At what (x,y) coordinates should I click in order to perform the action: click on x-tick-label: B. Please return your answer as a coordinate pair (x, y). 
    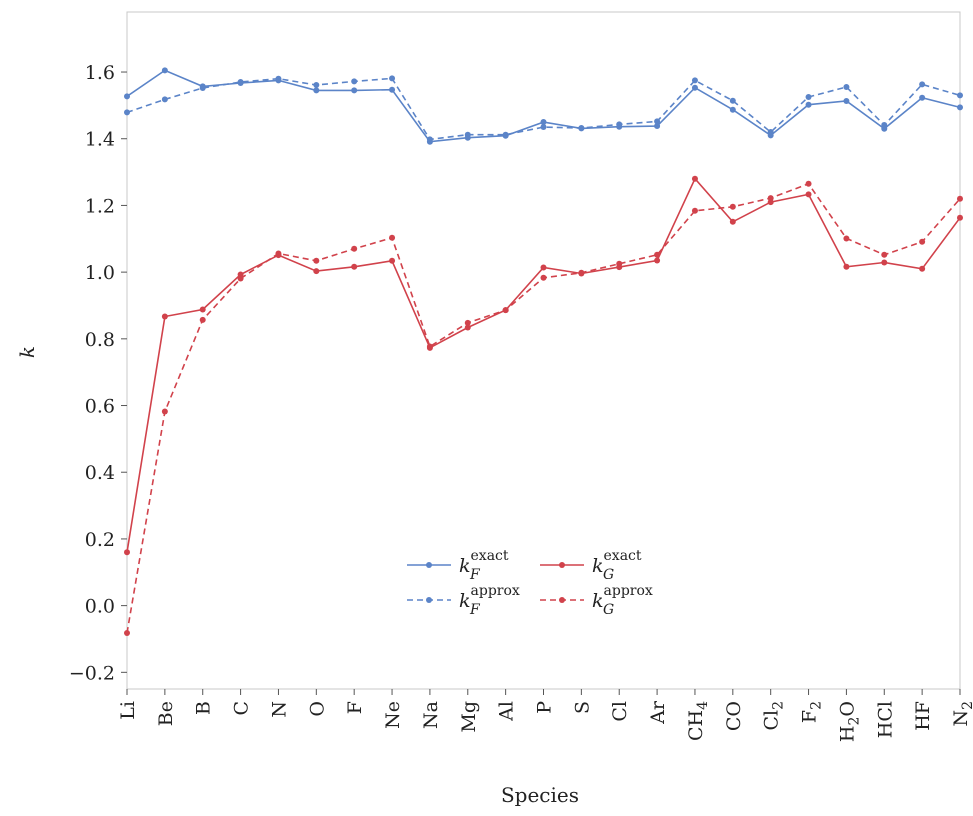
    Looking at the image, I should click on (204, 708).